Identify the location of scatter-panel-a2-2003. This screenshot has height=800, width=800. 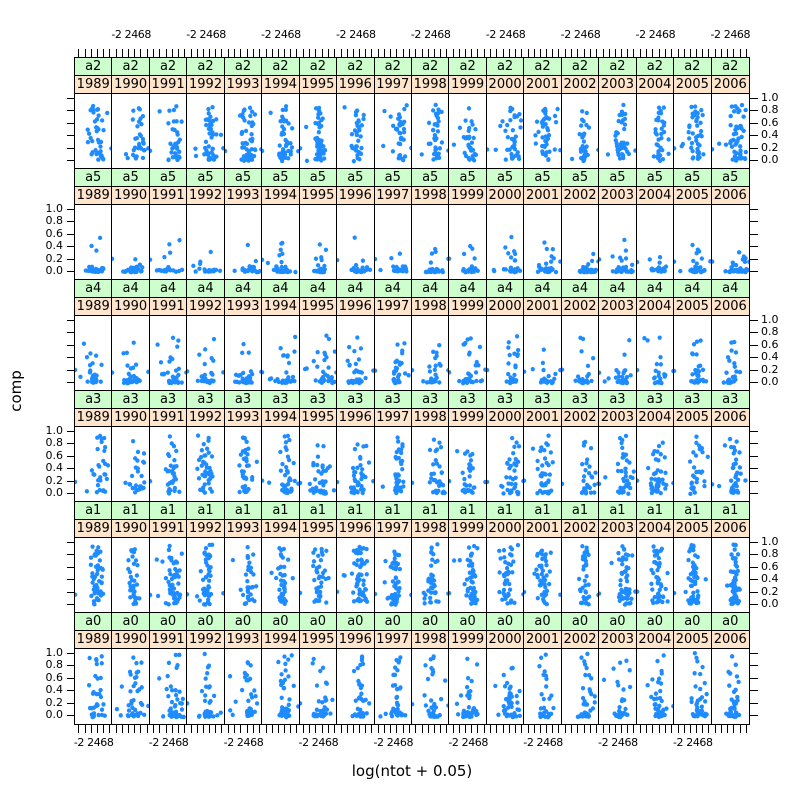
(618, 131).